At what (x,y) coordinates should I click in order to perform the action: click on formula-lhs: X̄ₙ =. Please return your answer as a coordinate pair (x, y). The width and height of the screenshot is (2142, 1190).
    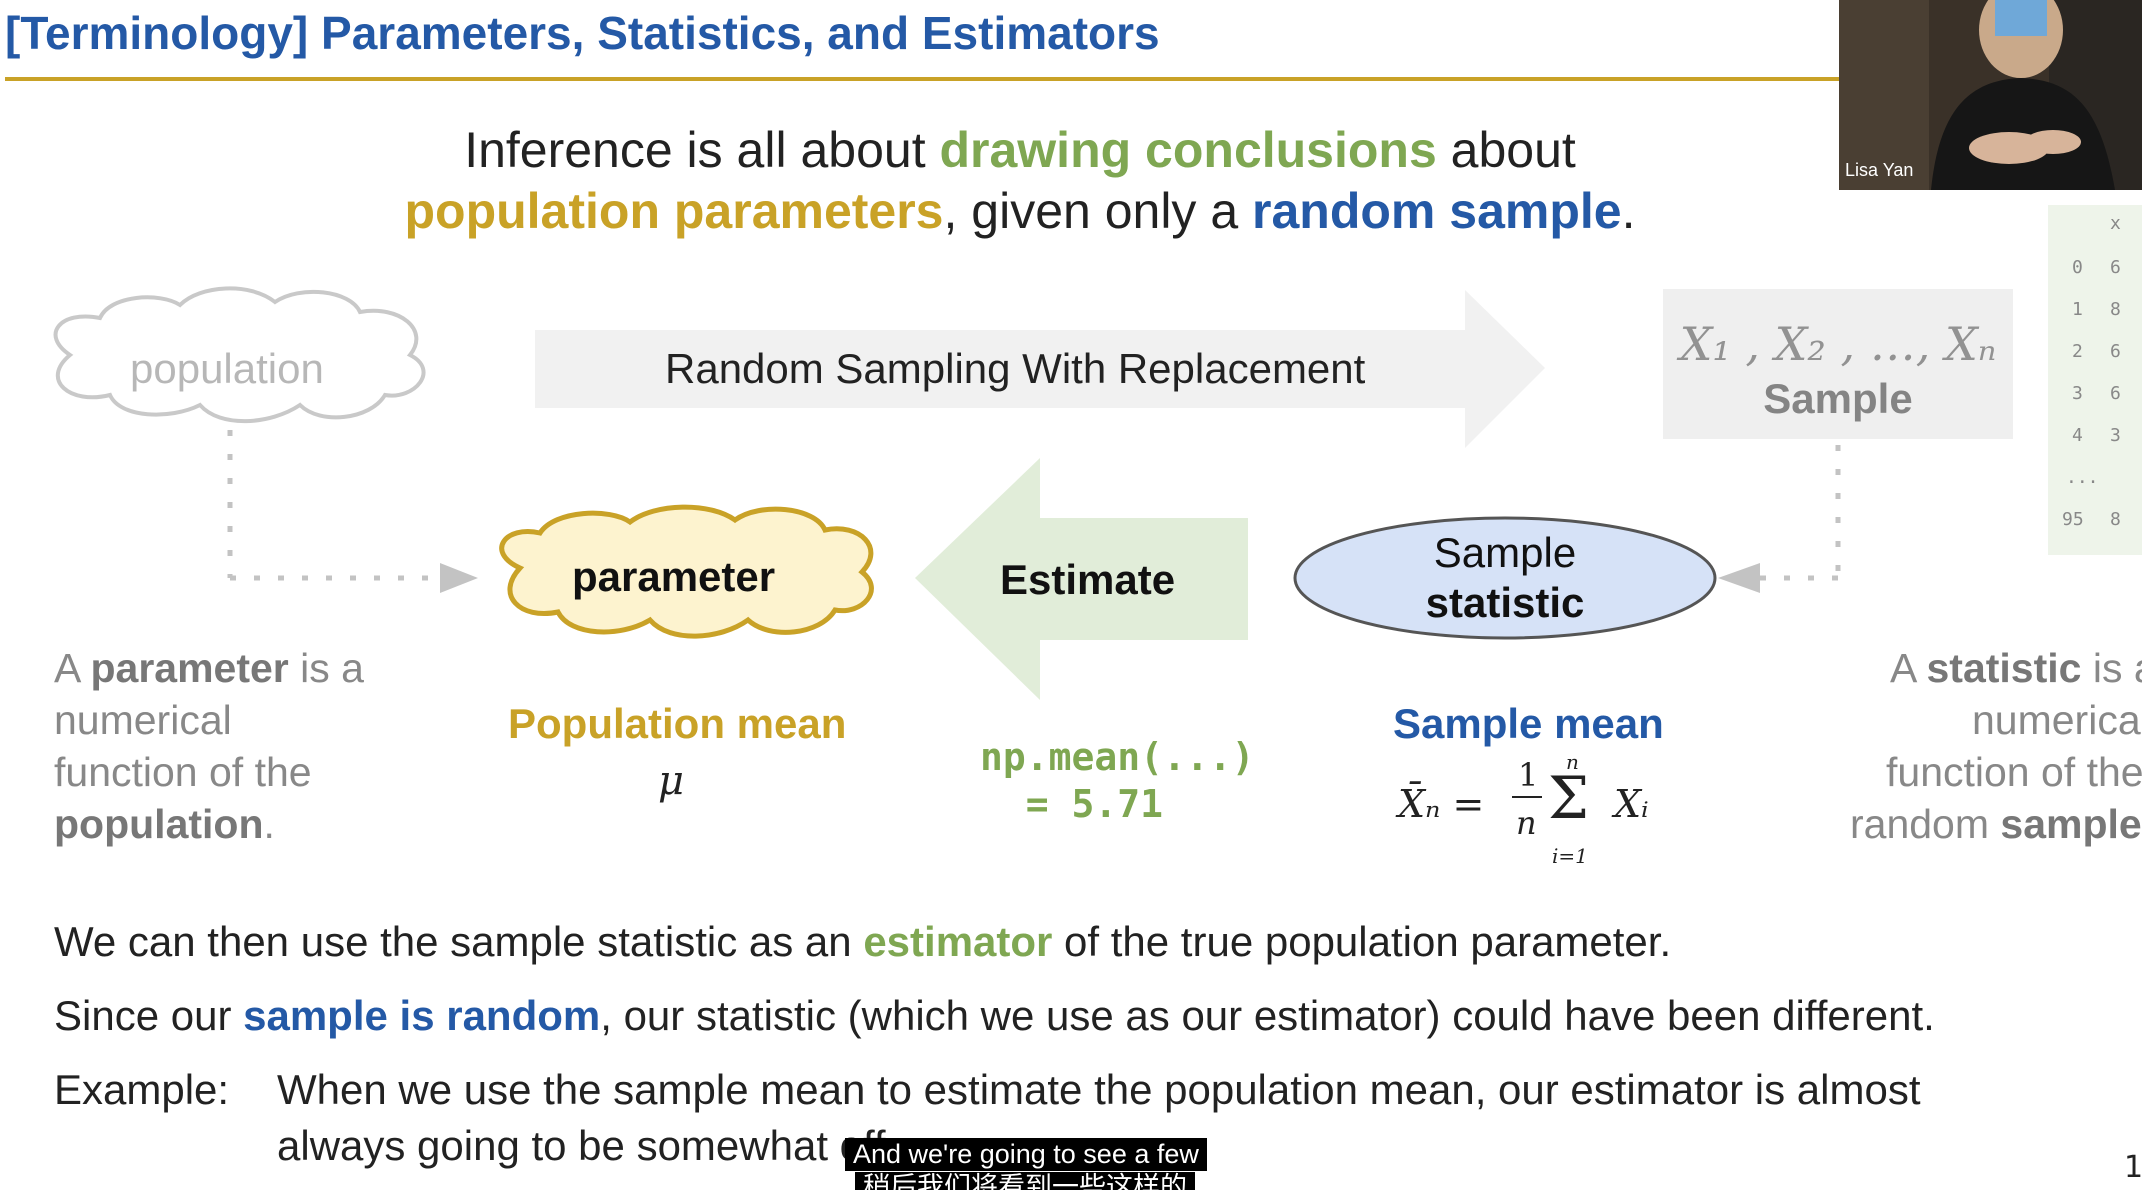
    Looking at the image, I should click on (1441, 804).